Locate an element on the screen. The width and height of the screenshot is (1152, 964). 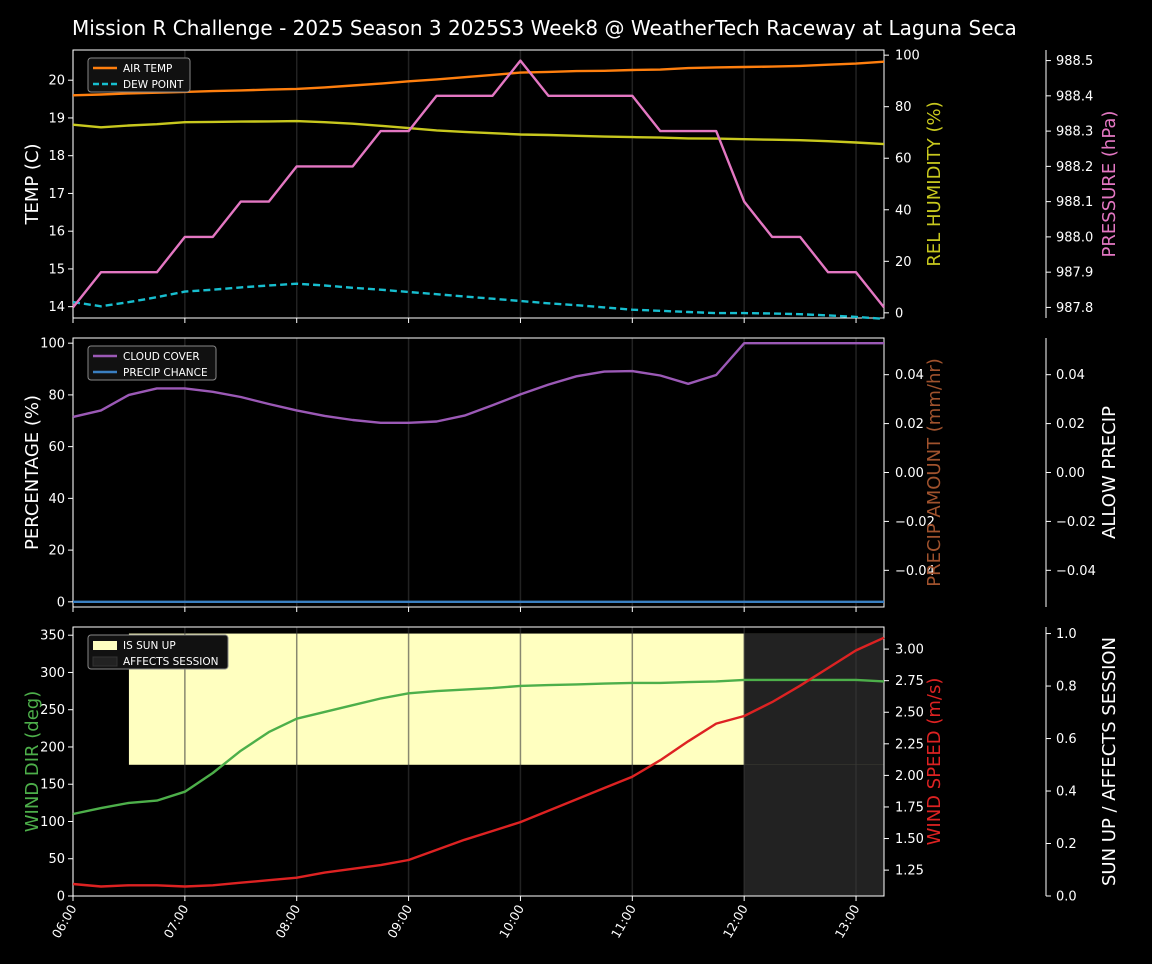
y3-tick-label: 0.4 is located at coordinates (1066, 792).